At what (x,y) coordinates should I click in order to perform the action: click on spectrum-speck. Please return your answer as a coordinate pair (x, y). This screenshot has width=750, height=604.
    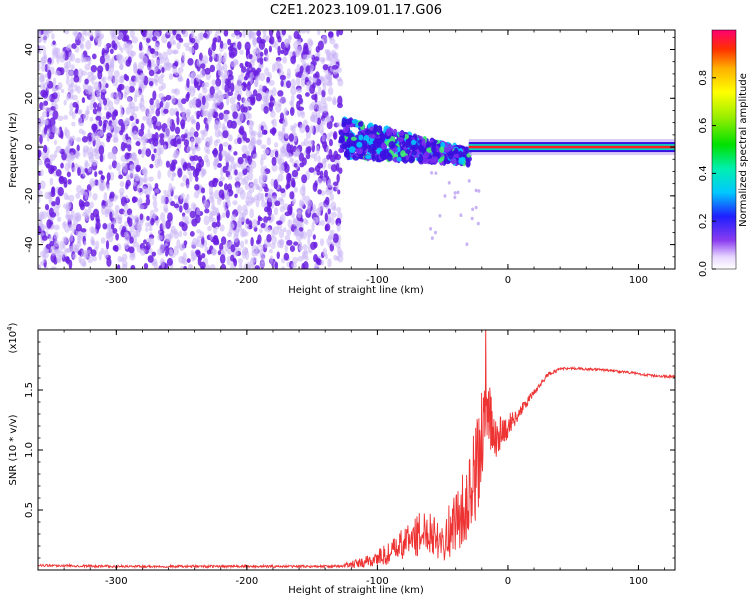
    Looking at the image, I should click on (455, 197).